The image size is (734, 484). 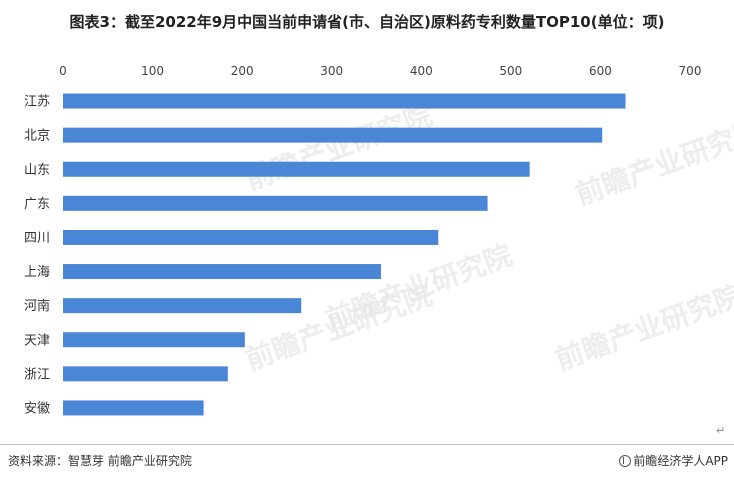 What do you see at coordinates (152, 71) in the screenshot?
I see `x-tick-label: 100` at bounding box center [152, 71].